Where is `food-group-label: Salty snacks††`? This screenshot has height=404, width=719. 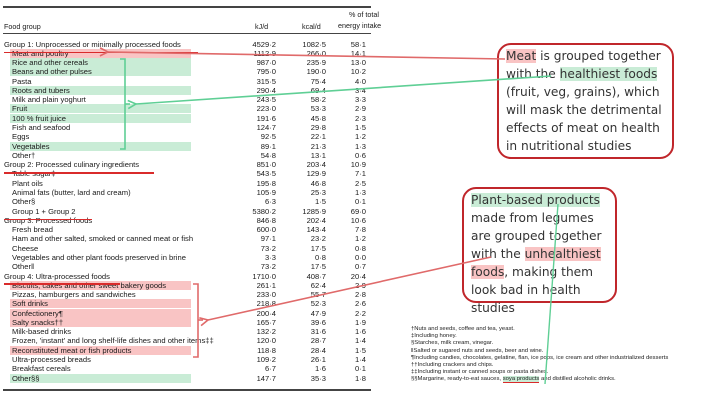 food-group-label: Salty snacks†† is located at coordinates (38, 322).